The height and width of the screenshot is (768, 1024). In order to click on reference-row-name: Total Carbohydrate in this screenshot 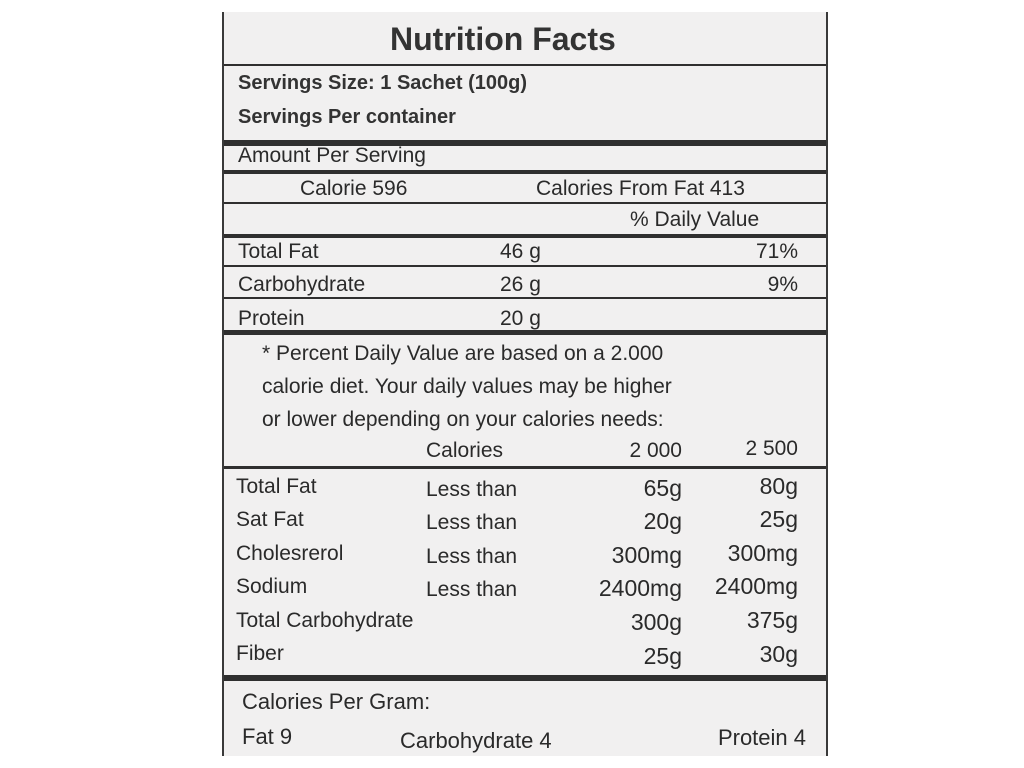, I will do `click(325, 620)`.